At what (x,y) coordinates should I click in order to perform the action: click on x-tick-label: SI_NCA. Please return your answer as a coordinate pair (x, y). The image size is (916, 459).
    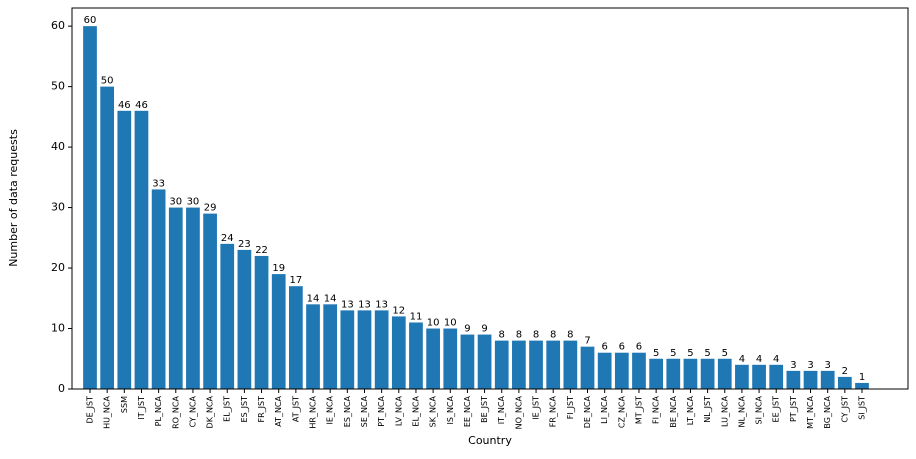
    Looking at the image, I should click on (759, 409).